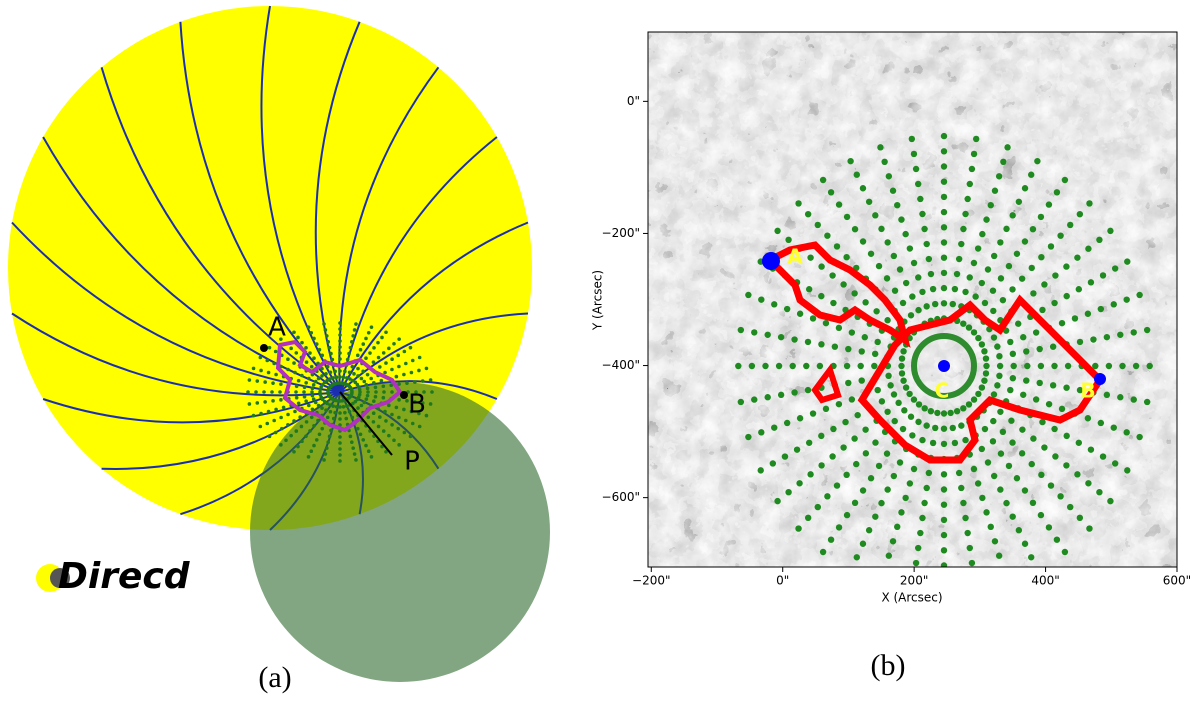 Image resolution: width=1200 pixels, height=712 pixels. Describe the element at coordinates (598, 300) in the screenshot. I see `y-axis-label: Y (Arcsec)` at that location.